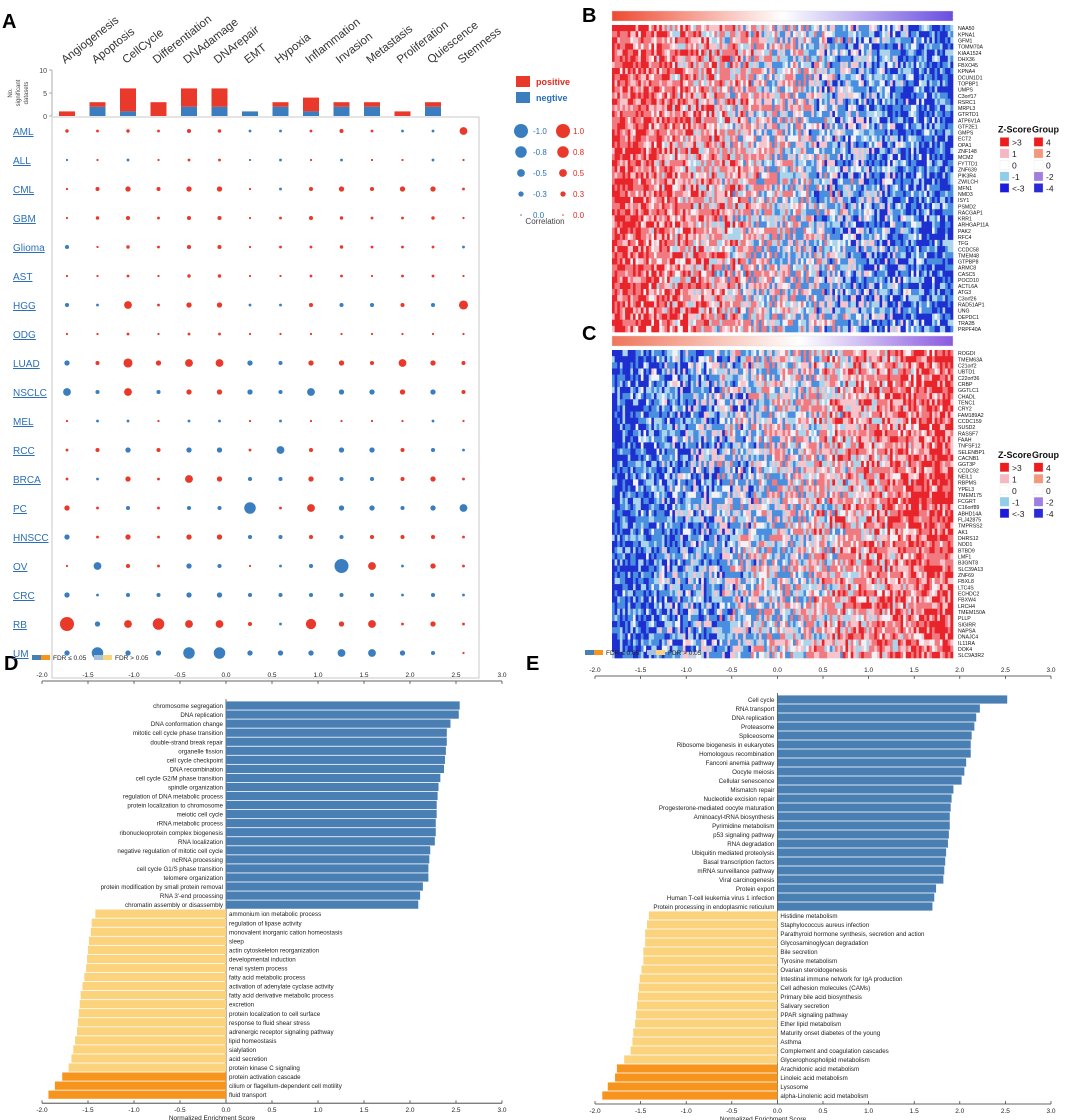  I want to click on legend-positive-value: 0.3, so click(579, 194).